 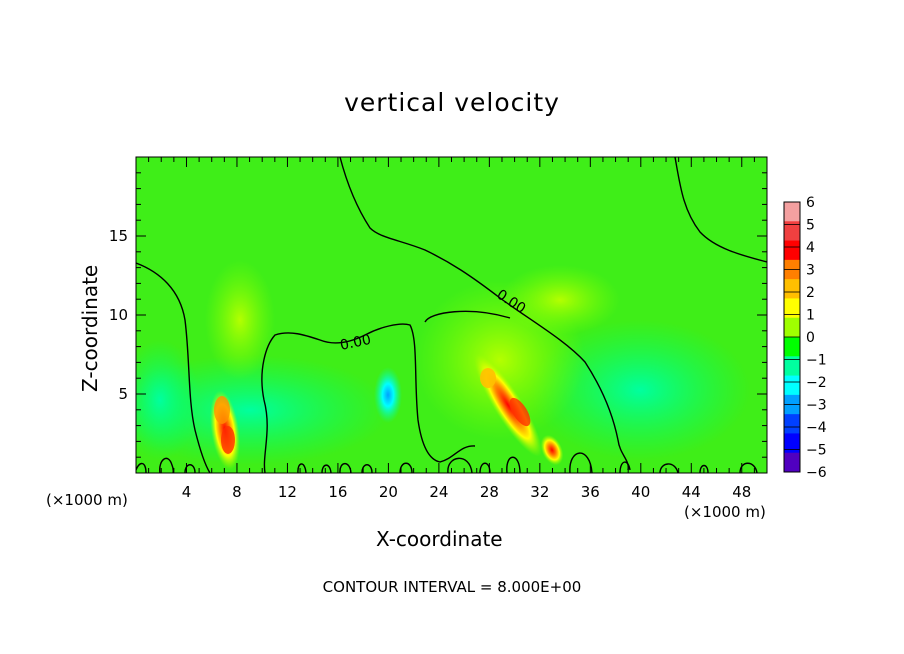 I want to click on x-unit-label-left: (×1000 m), so click(x=87, y=500).